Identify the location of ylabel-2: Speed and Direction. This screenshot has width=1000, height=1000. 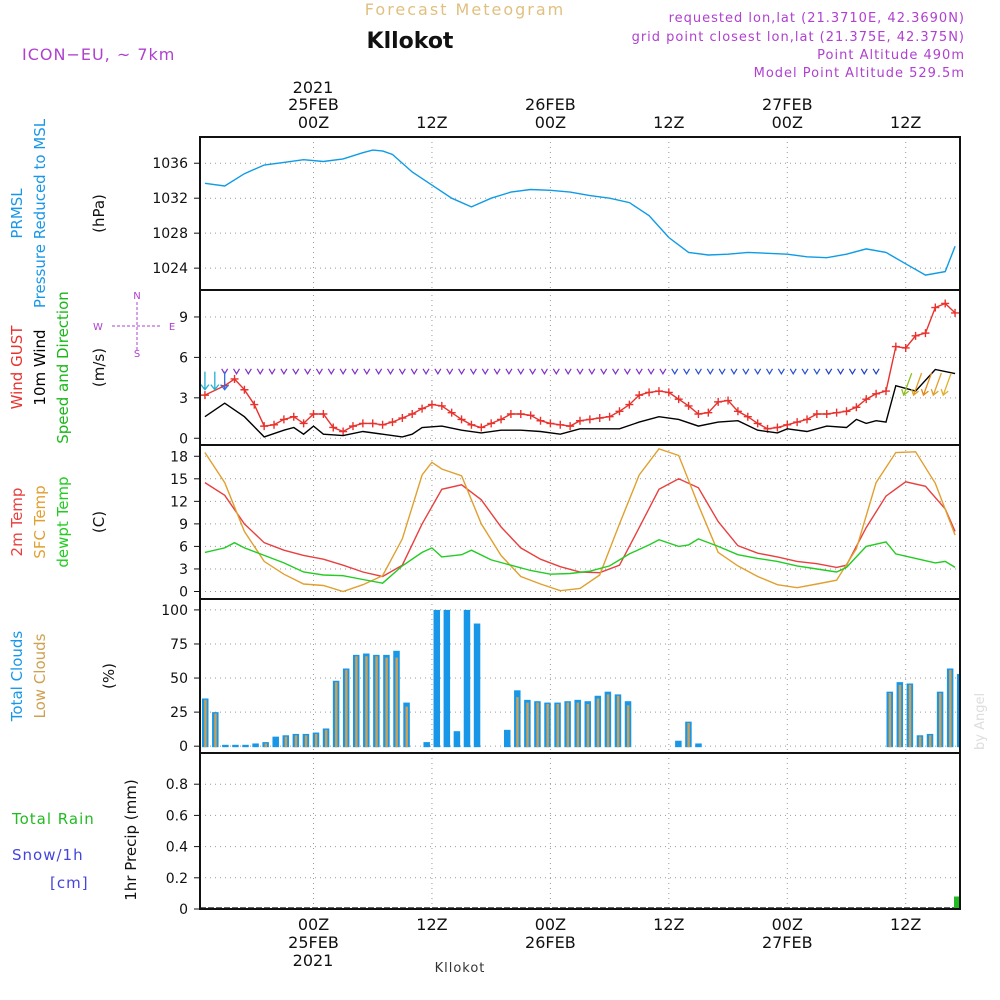
(63, 367).